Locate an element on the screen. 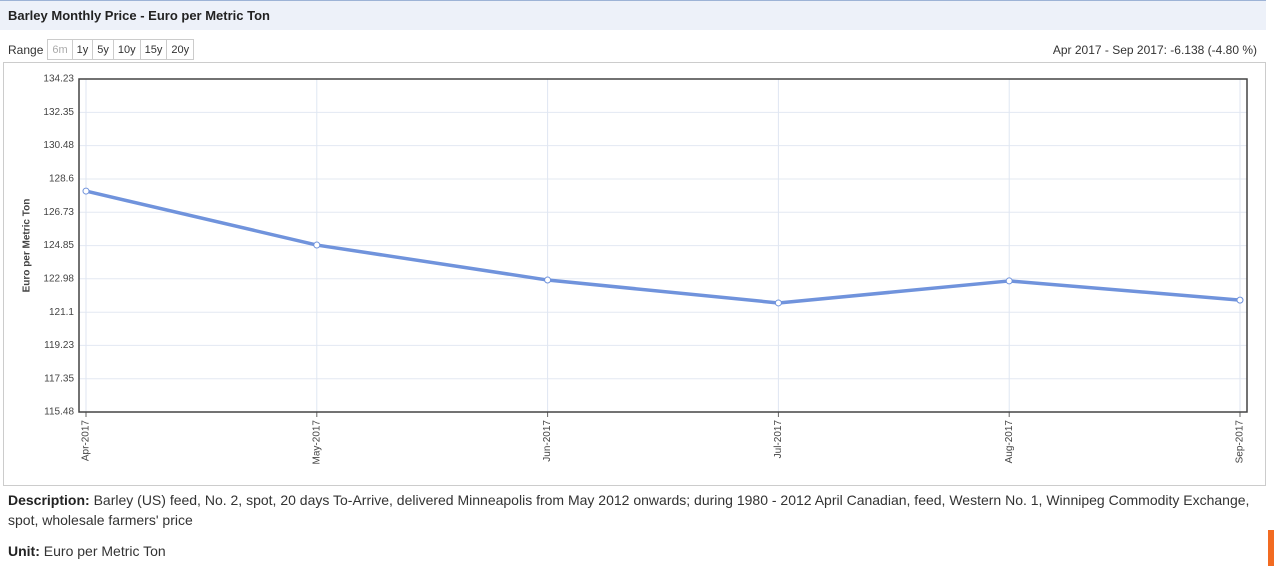  y-tick-label: 130.48 is located at coordinates (58, 145).